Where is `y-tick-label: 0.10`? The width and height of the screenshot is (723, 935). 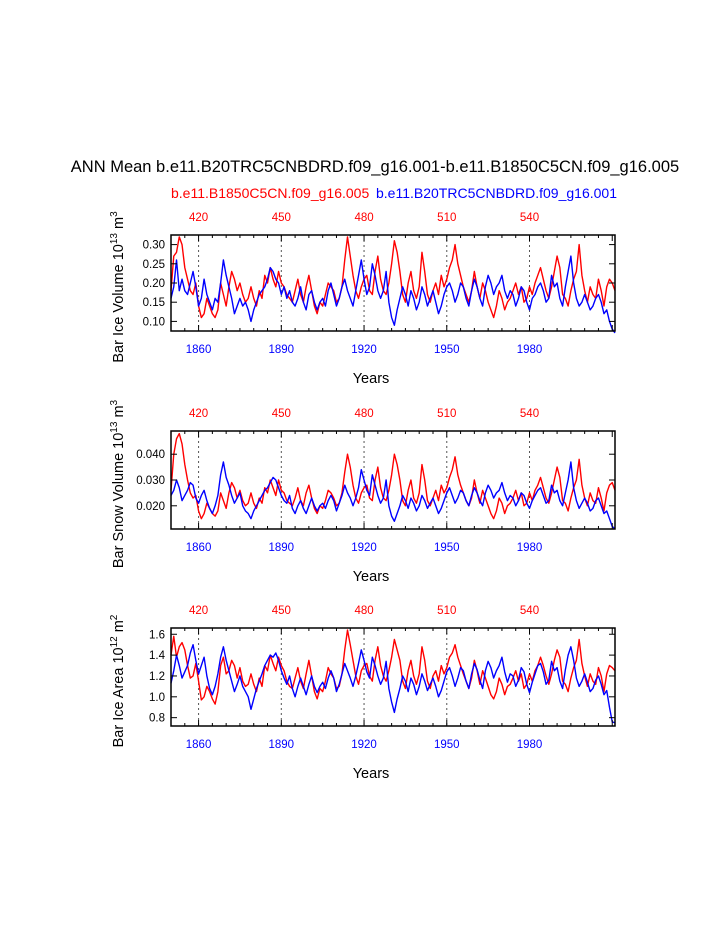
y-tick-label: 0.10 is located at coordinates (154, 322).